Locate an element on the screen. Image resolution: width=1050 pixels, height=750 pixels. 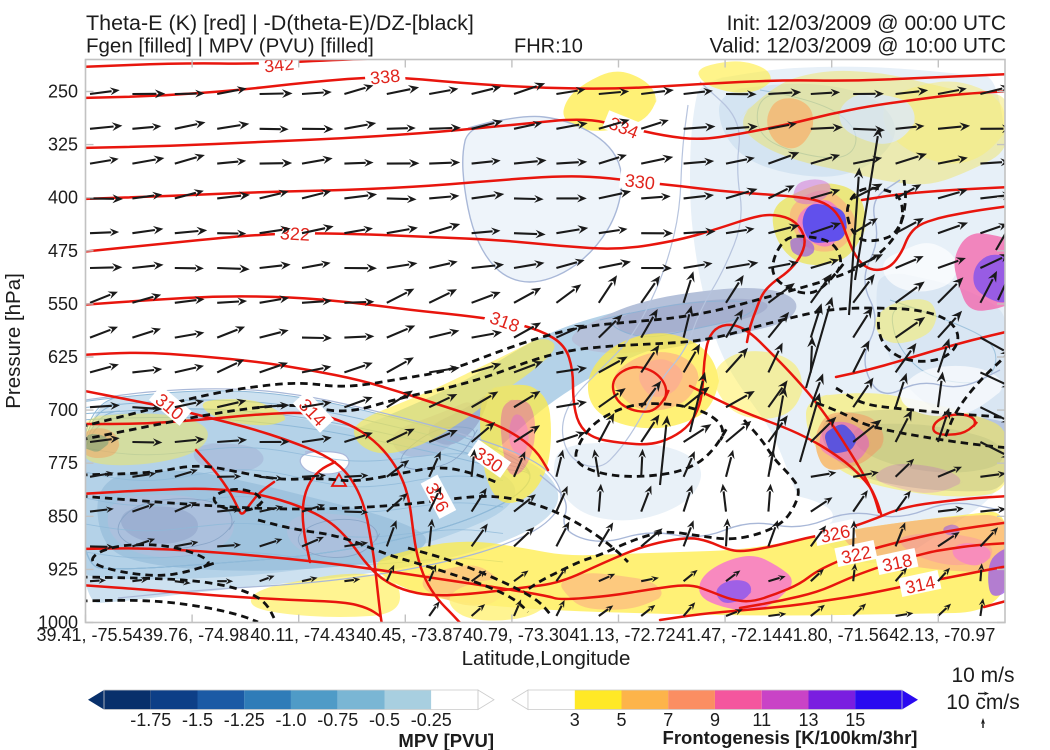
svg-text: 41.13, -72.72 is located at coordinates (622, 635).